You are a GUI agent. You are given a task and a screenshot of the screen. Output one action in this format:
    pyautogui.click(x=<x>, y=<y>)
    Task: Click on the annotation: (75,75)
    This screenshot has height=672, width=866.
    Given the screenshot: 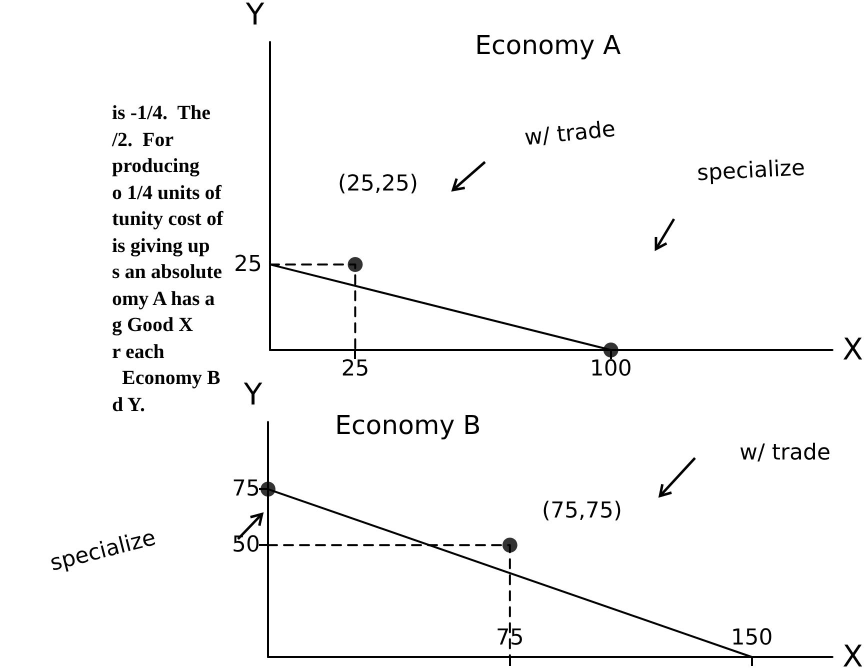 What is the action you would take?
    pyautogui.click(x=582, y=511)
    